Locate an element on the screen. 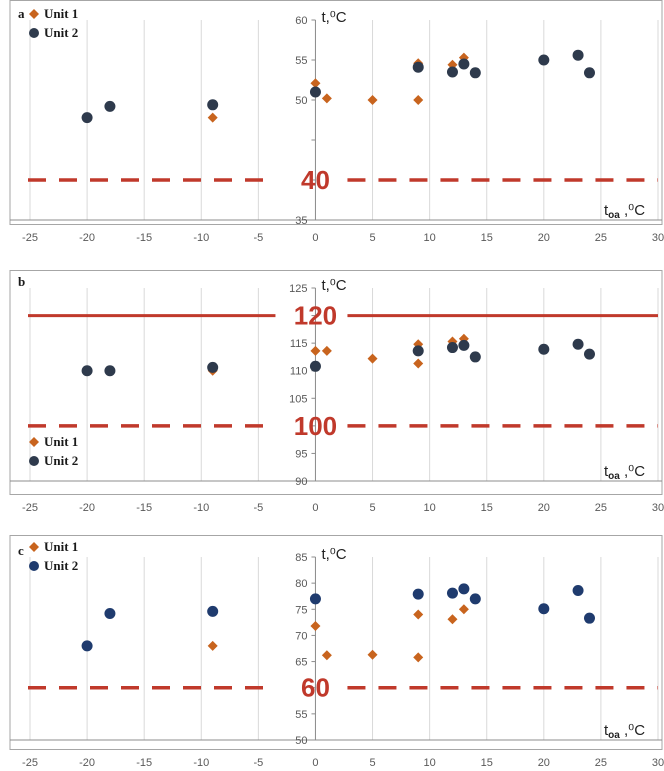  y-tick-label: 95 is located at coordinates (301, 454).